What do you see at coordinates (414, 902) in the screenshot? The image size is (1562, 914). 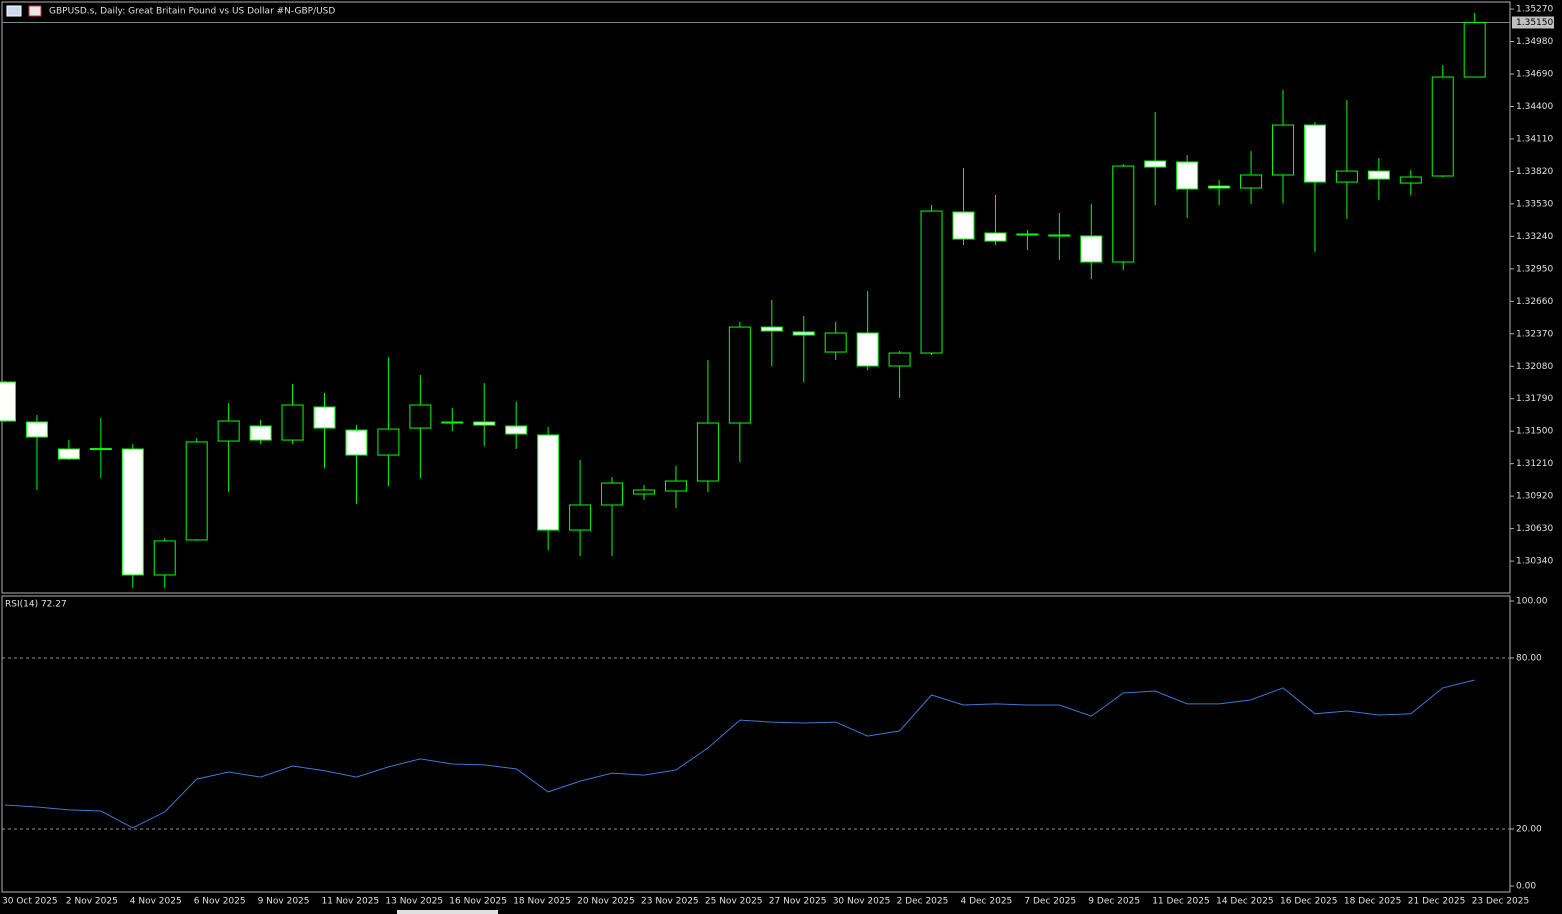 I see `x-tick-label: 13 Nov 2025` at bounding box center [414, 902].